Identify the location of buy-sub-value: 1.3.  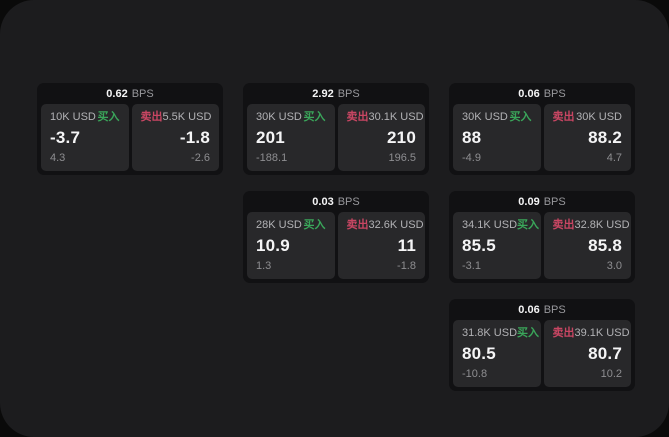
(264, 266).